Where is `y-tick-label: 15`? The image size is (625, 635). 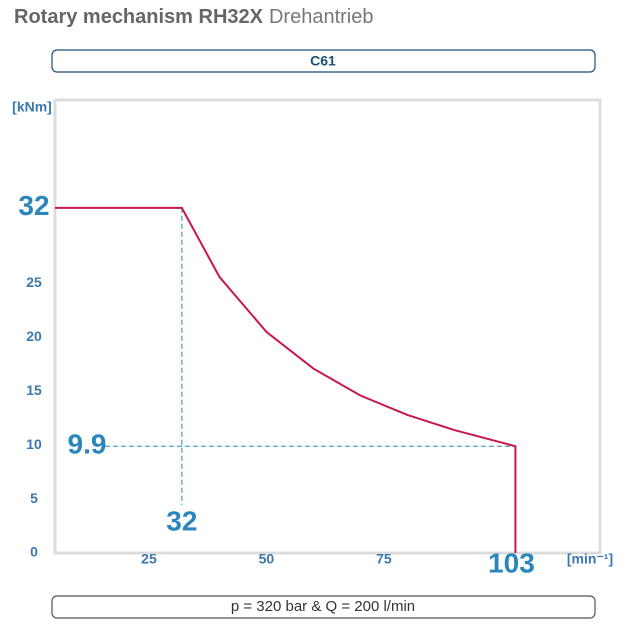 y-tick-label: 15 is located at coordinates (34, 390).